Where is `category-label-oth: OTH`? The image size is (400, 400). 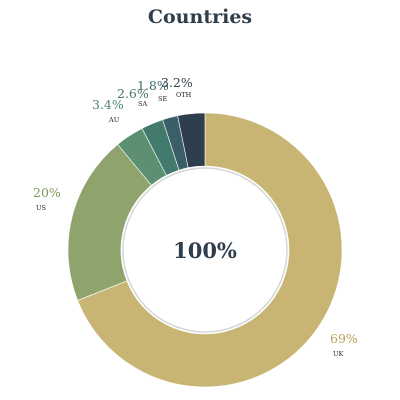 category-label-oth: OTH is located at coordinates (184, 95).